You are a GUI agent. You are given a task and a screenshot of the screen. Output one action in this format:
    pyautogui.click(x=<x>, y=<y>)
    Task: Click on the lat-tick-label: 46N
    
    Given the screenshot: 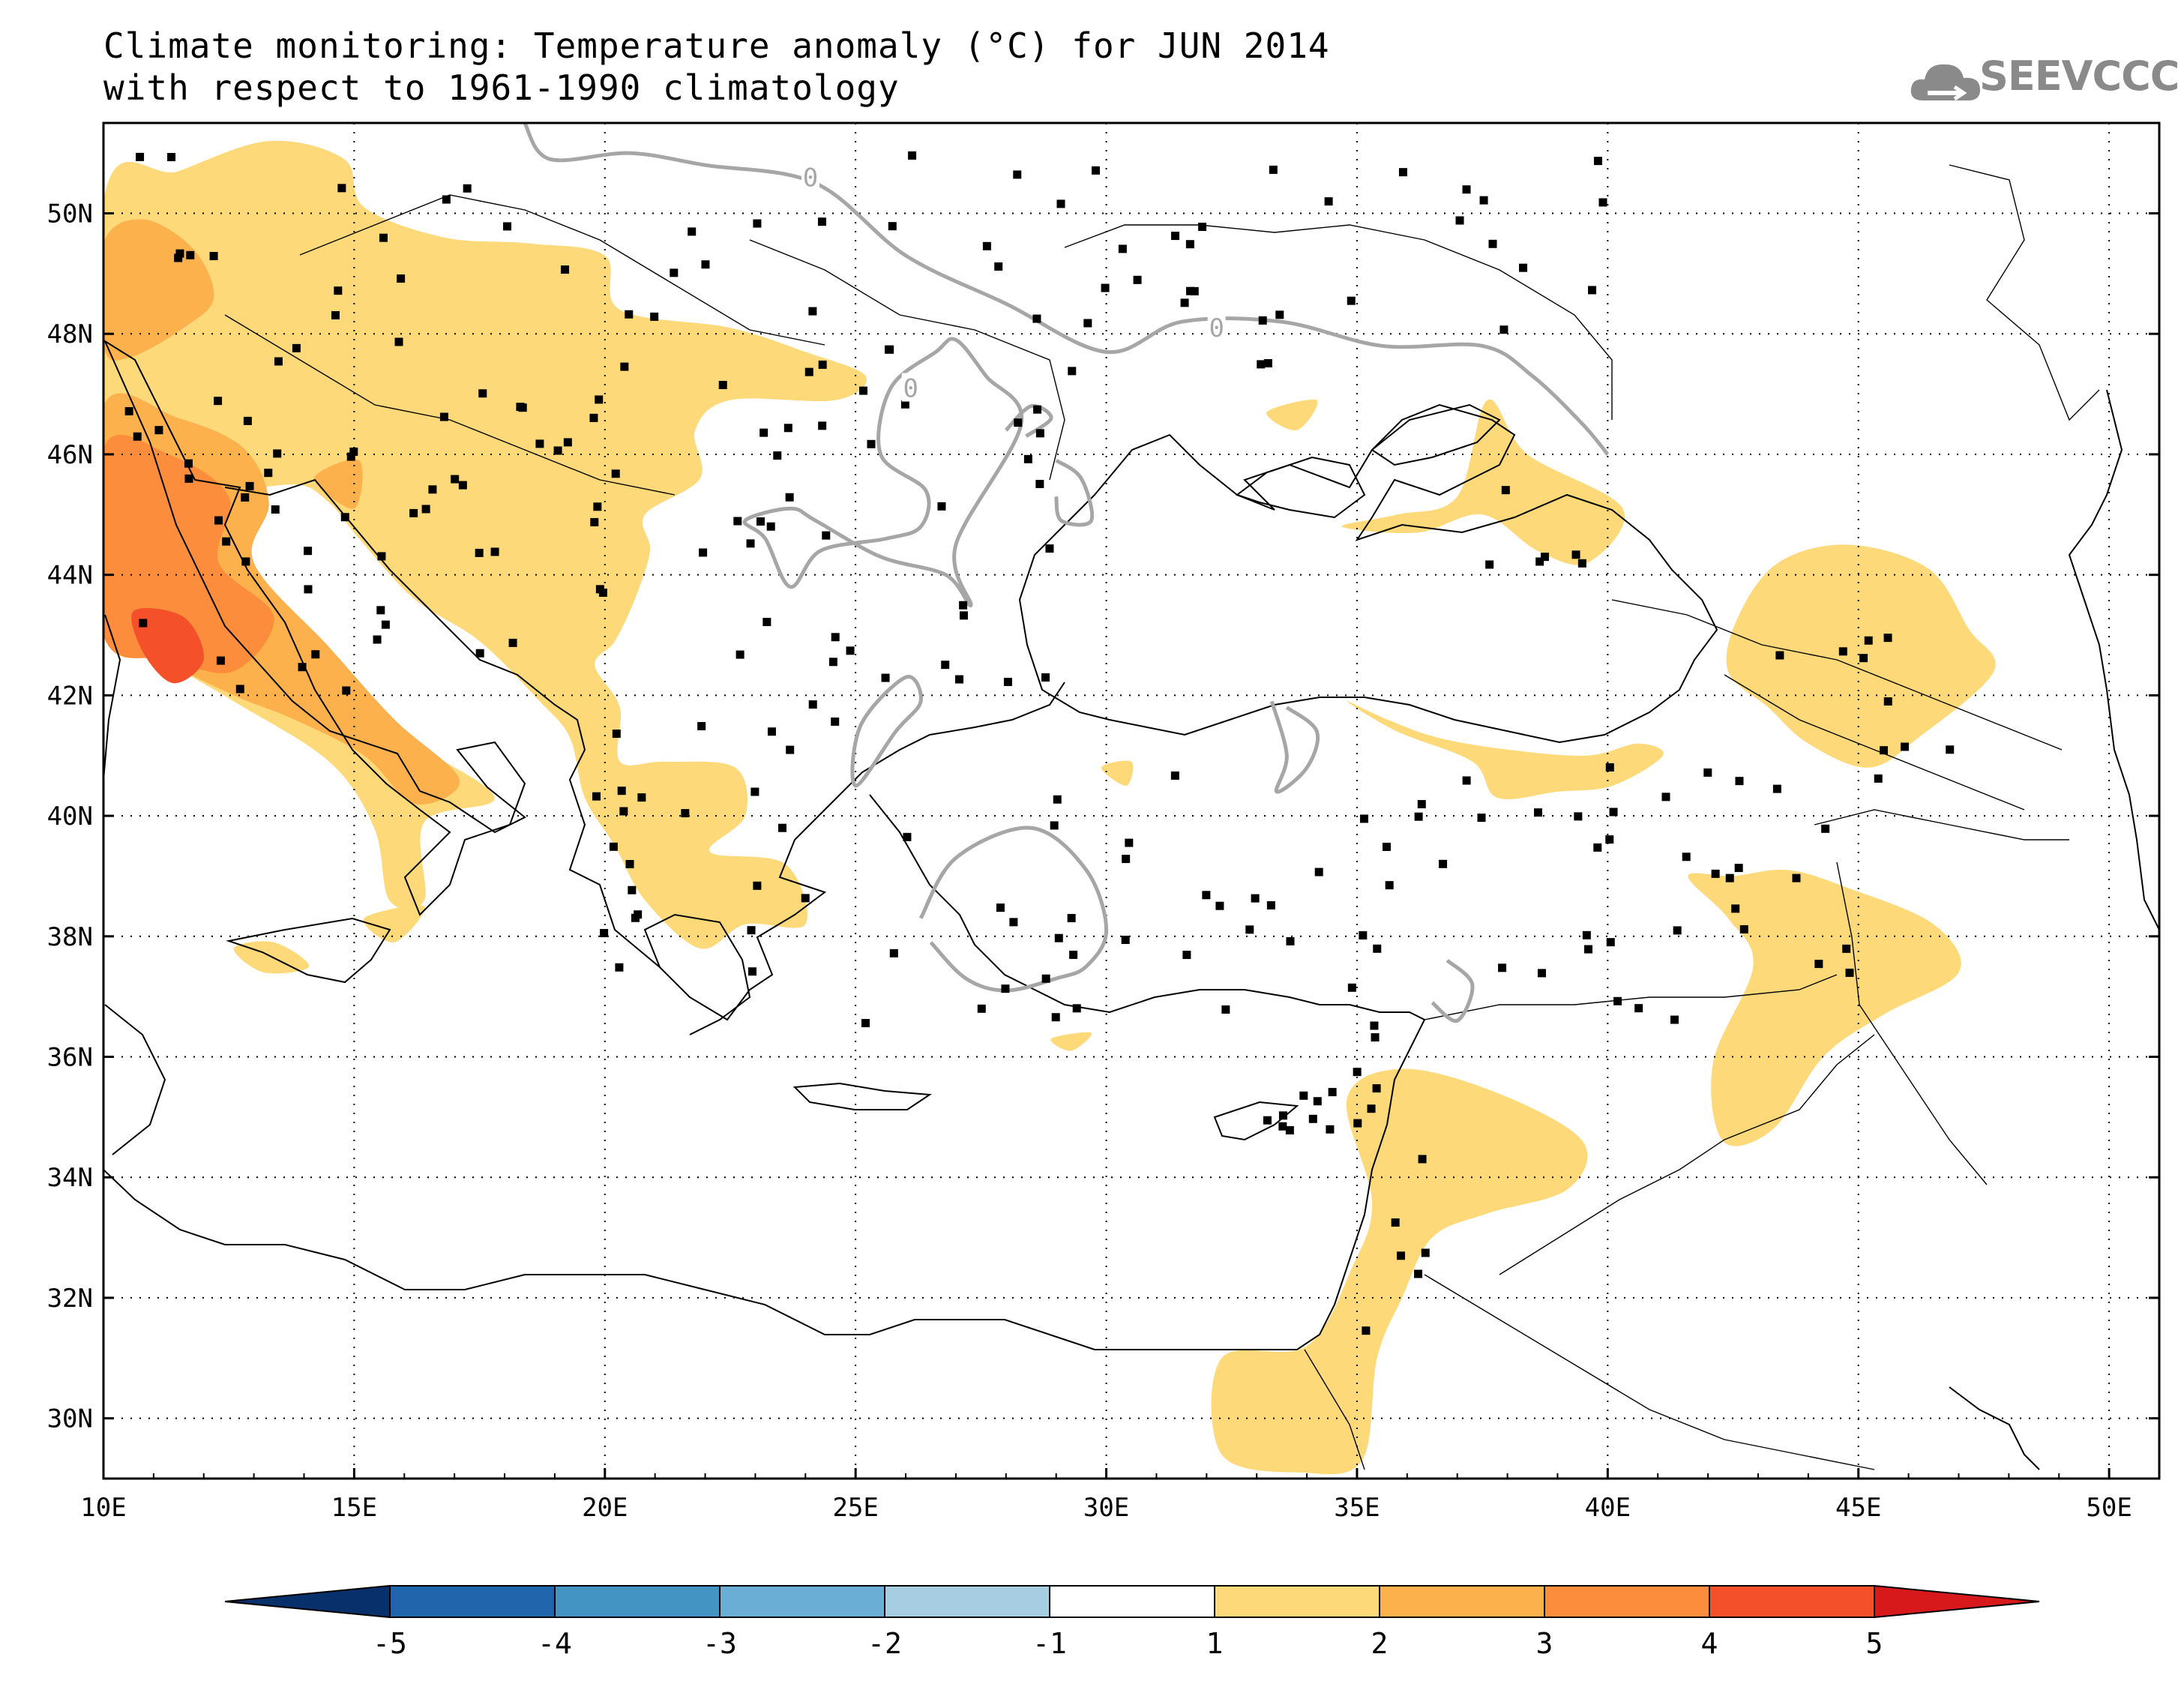 What is the action you would take?
    pyautogui.click(x=70, y=455)
    